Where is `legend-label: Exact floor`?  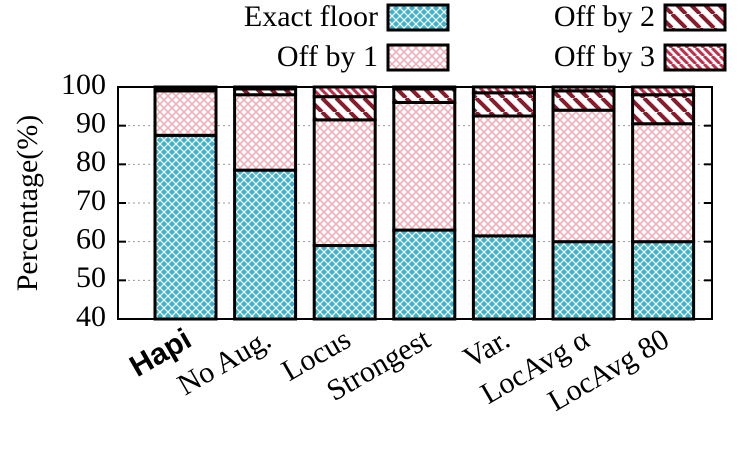 legend-label: Exact floor is located at coordinates (311, 16).